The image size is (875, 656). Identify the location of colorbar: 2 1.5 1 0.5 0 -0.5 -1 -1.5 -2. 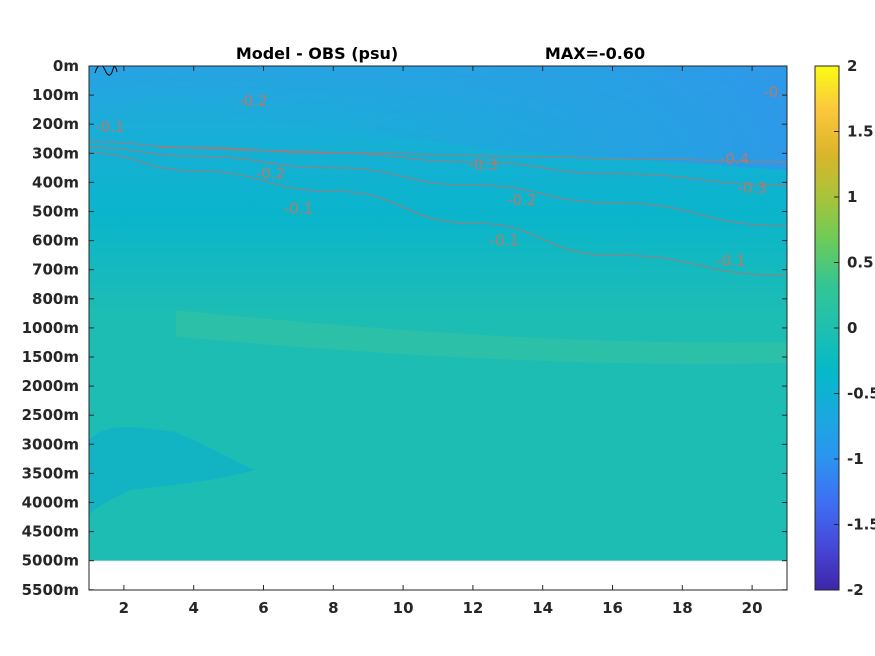
(844, 328).